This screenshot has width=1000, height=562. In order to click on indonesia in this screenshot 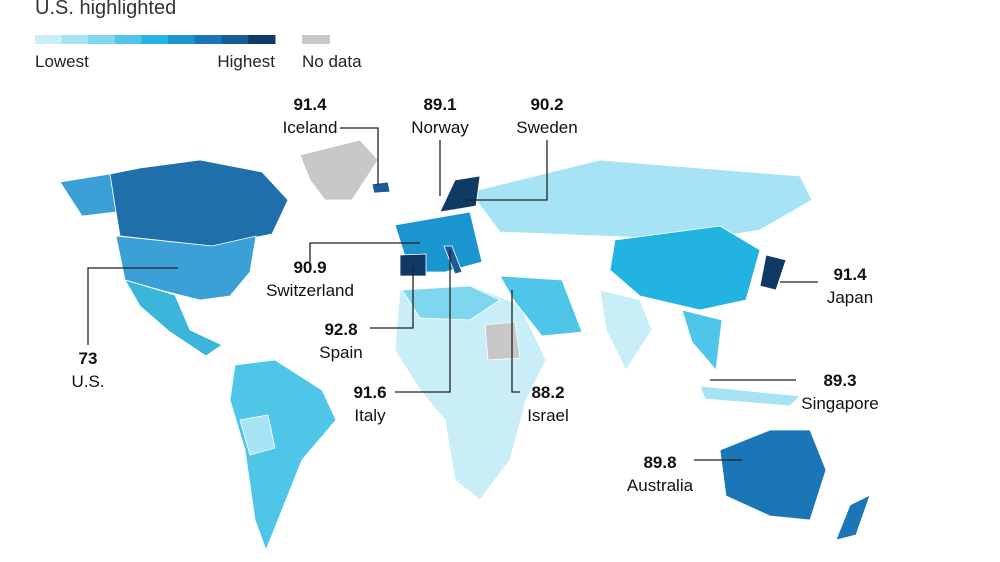, I will do `click(750, 396)`.